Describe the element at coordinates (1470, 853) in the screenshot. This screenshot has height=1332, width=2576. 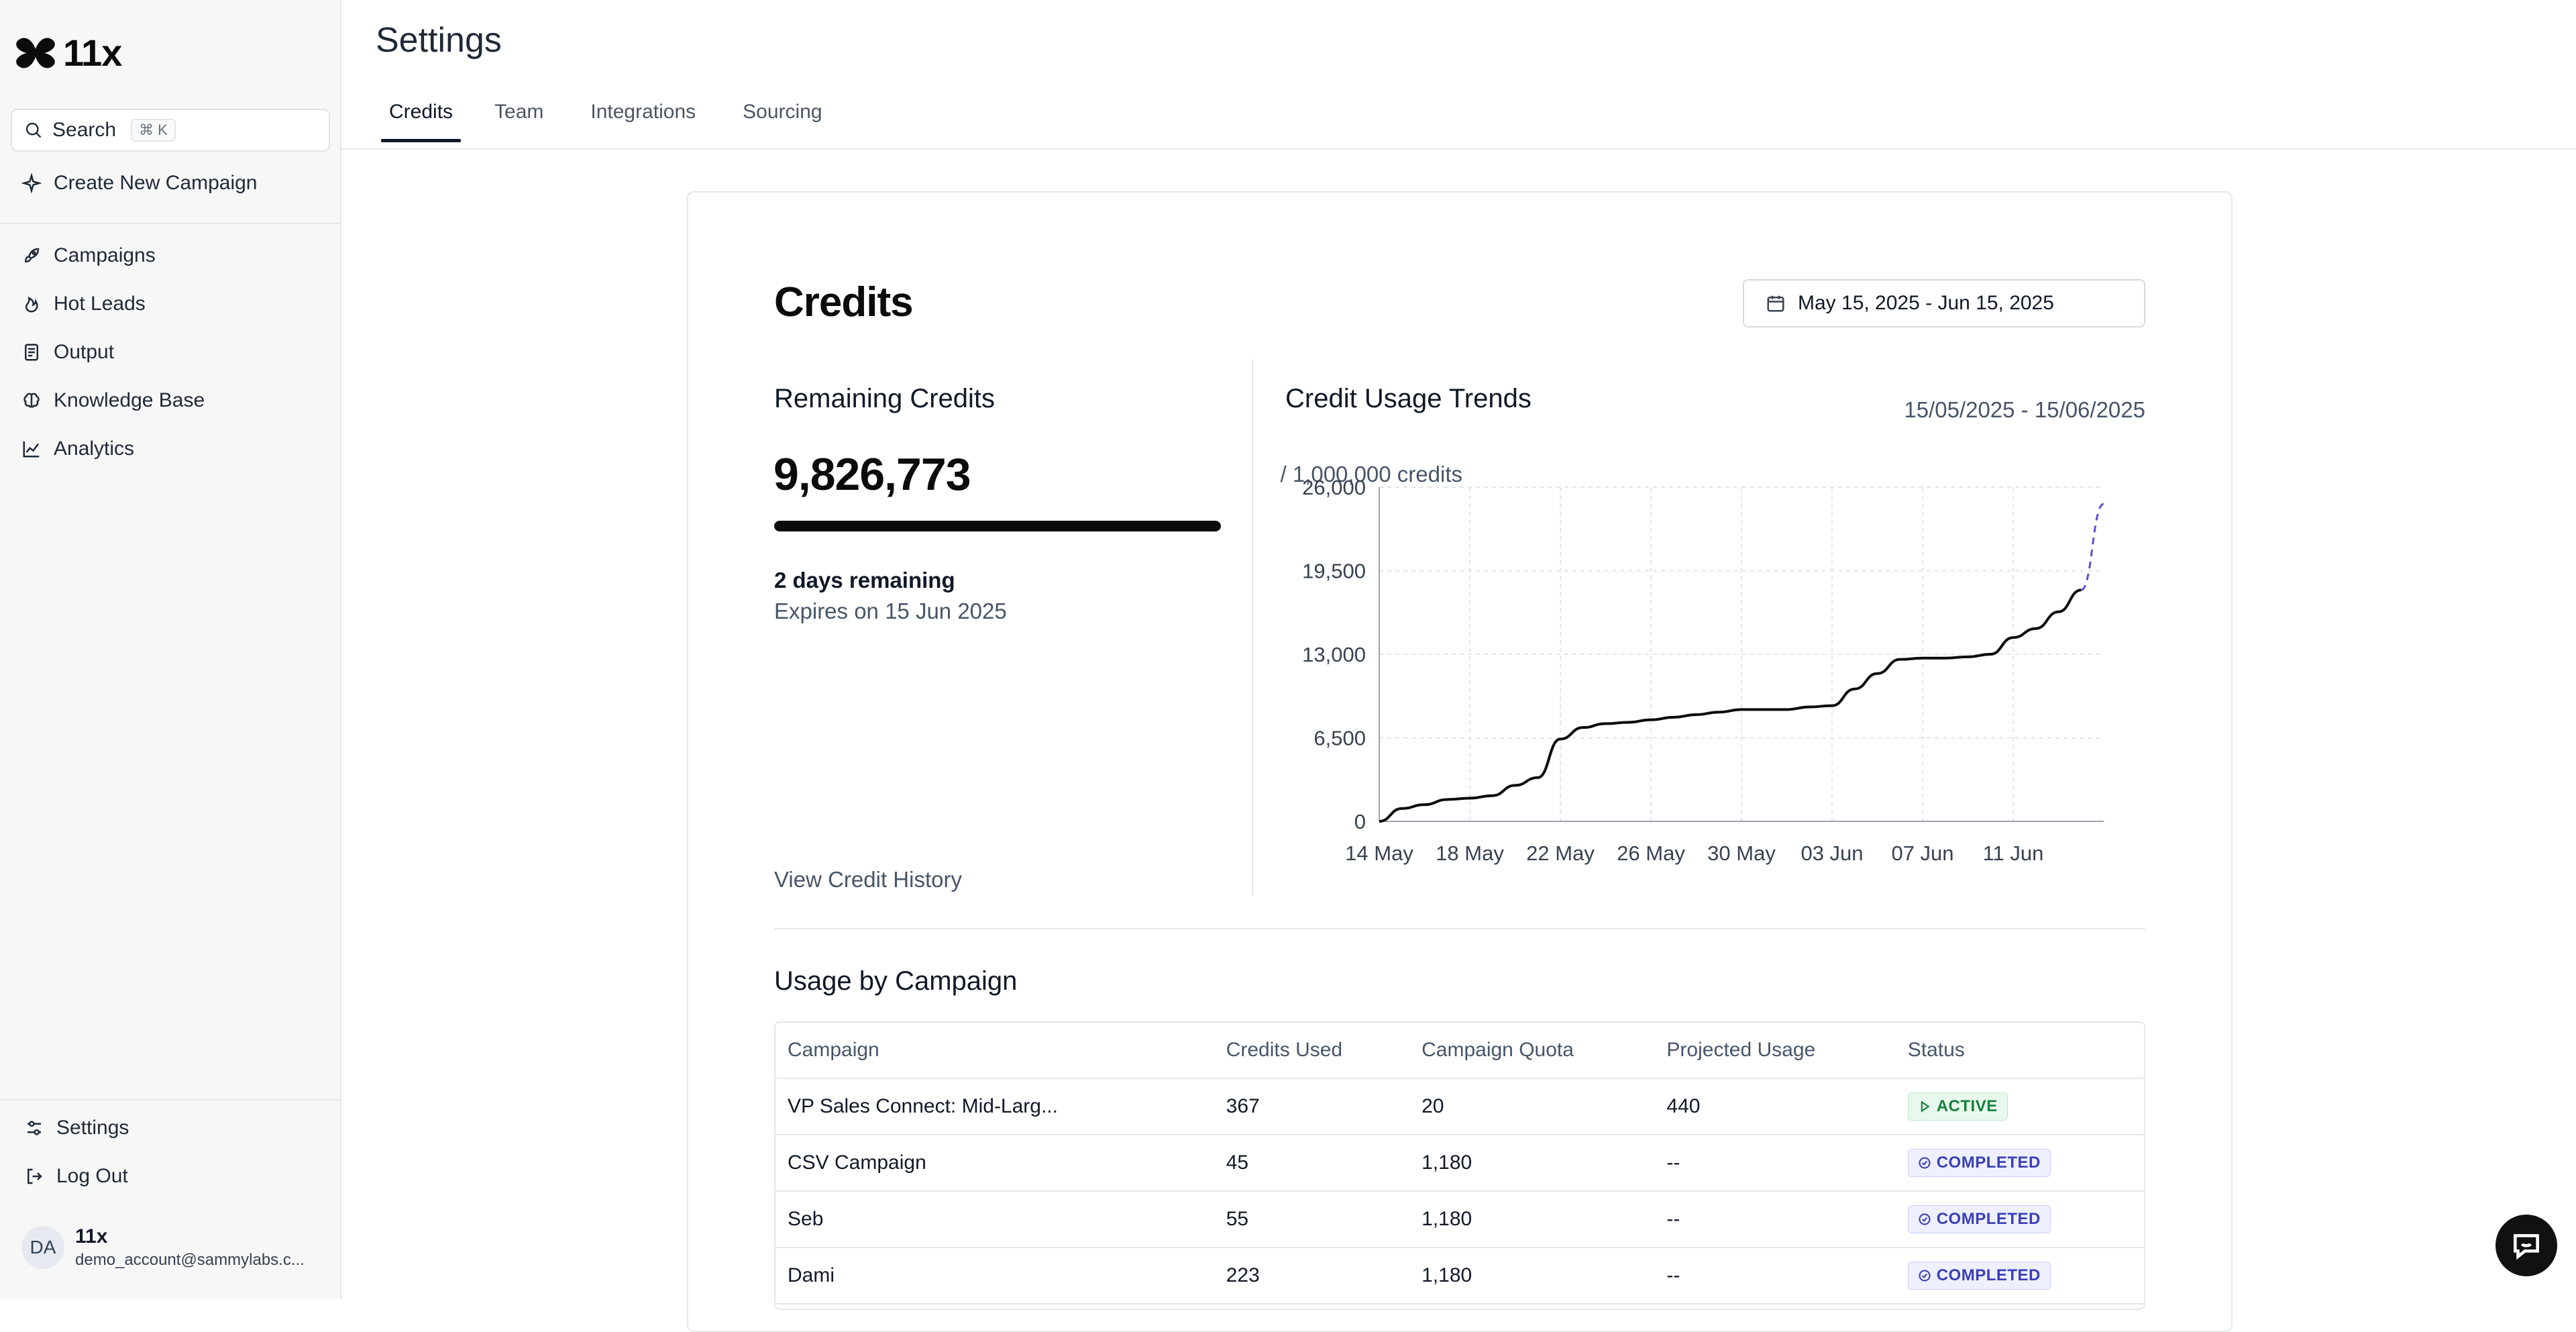
I see `x-tick-label: 18 May` at that location.